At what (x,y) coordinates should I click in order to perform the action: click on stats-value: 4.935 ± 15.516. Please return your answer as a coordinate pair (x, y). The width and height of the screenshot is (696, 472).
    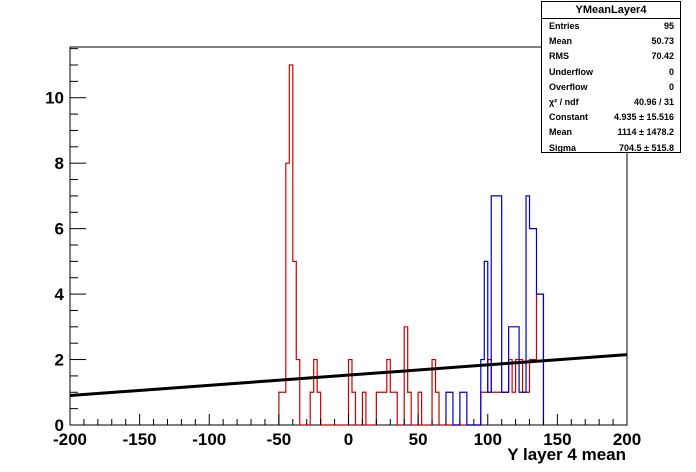
    Looking at the image, I should click on (644, 117).